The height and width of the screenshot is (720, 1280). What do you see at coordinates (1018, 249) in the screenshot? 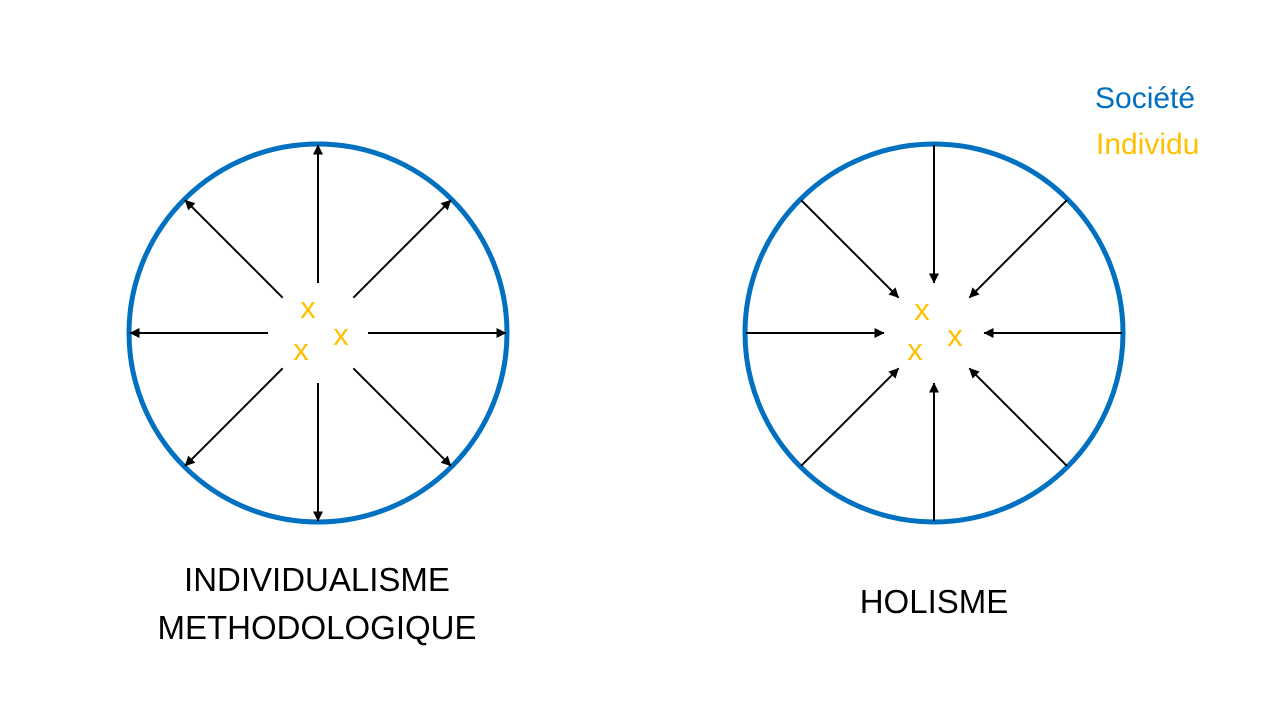
I see `arrow-inward-up-right` at bounding box center [1018, 249].